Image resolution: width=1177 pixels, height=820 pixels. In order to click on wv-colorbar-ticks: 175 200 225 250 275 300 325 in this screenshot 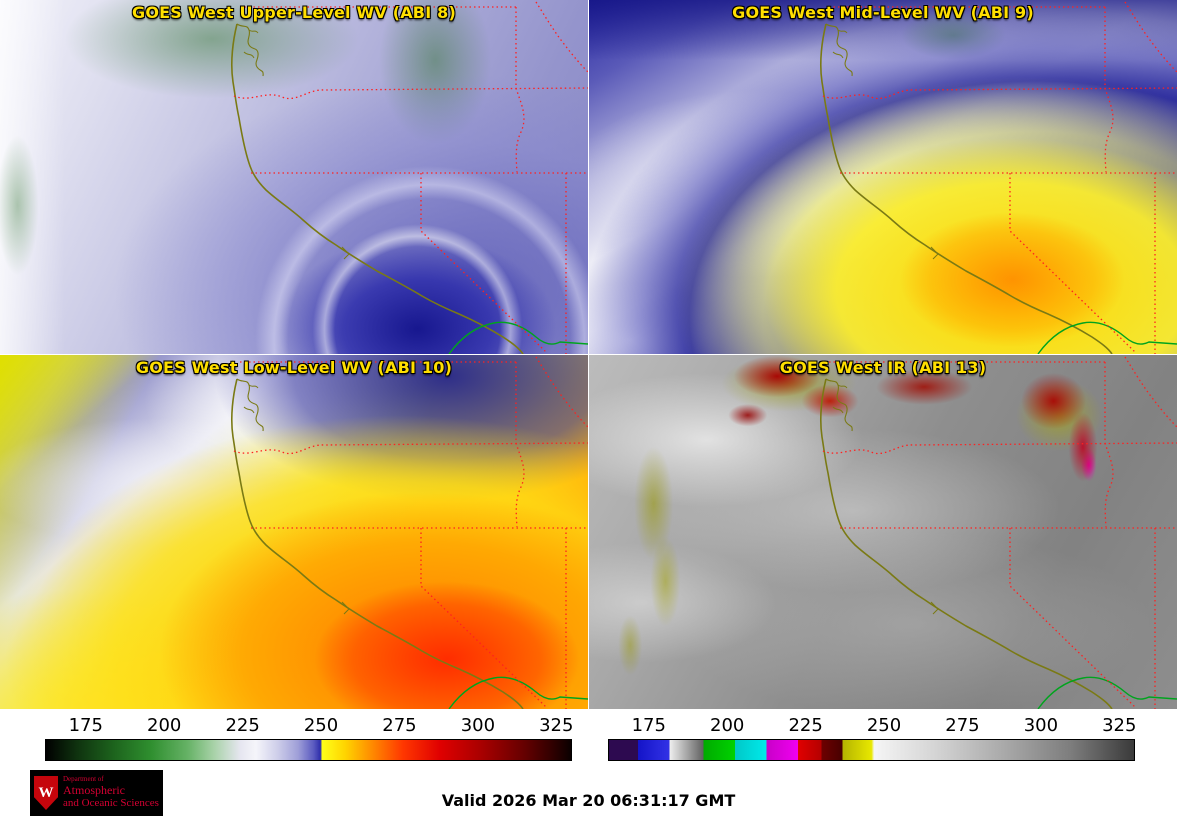, I will do `click(309, 727)`.